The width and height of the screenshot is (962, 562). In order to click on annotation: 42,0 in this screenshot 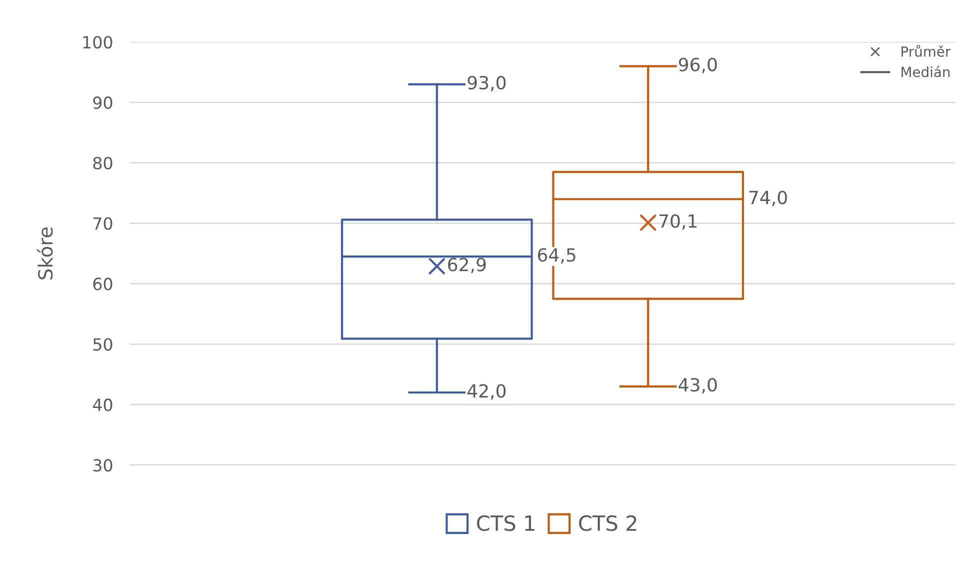, I will do `click(486, 392)`.